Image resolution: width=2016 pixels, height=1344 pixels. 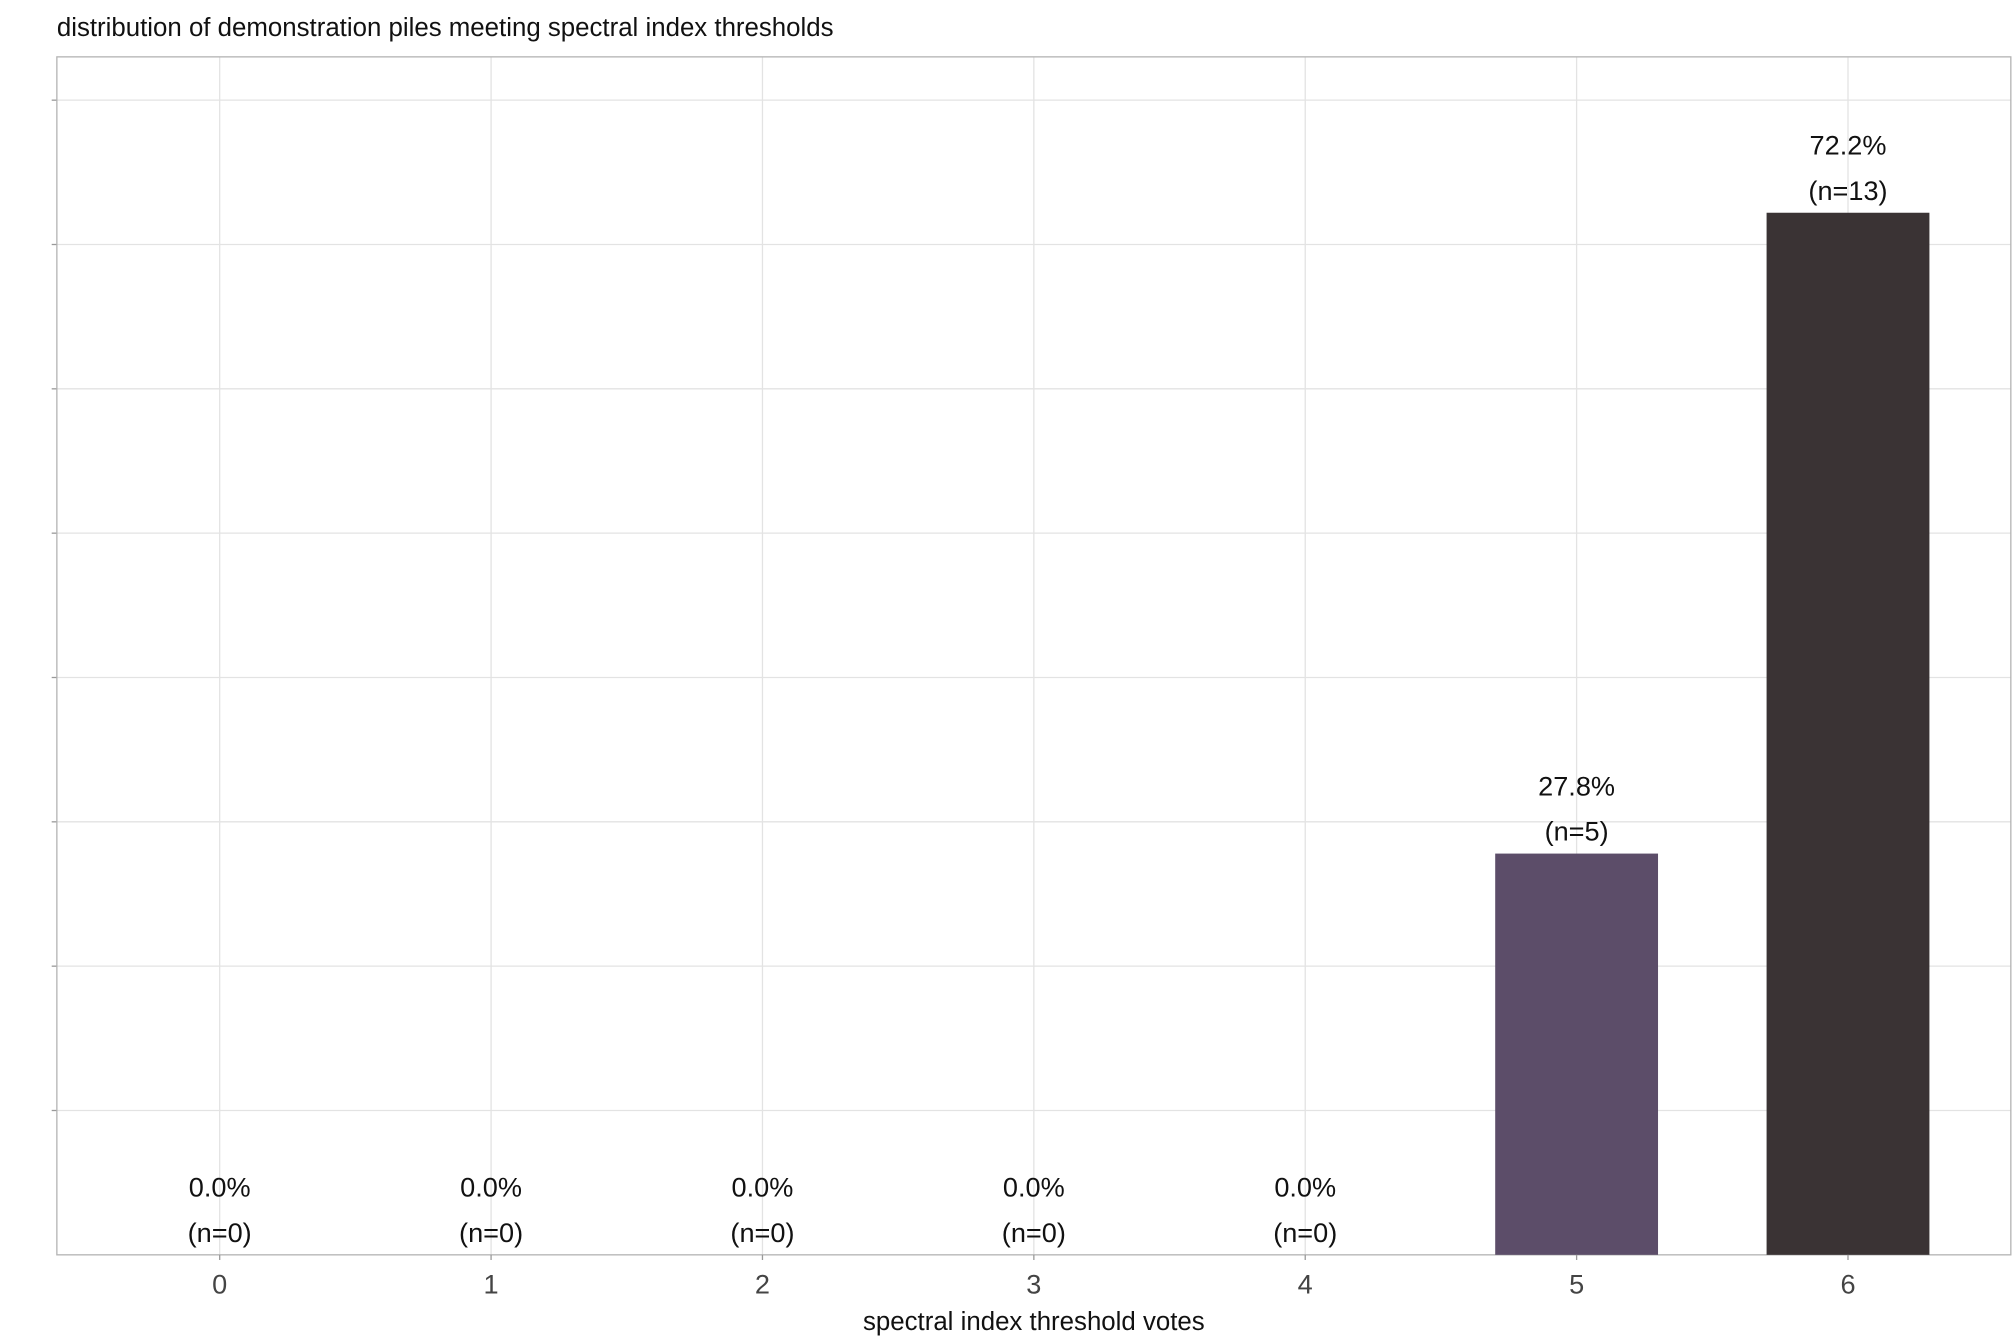 I want to click on x-tick-label: 2, so click(x=762, y=1284).